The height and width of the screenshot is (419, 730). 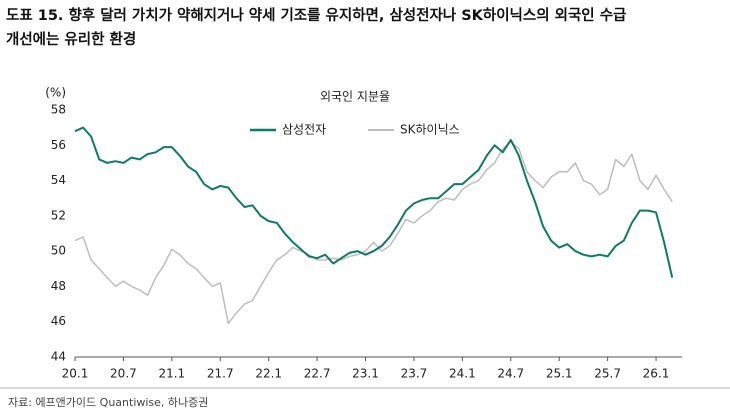 I want to click on y-tick-label: 56, so click(x=58, y=145).